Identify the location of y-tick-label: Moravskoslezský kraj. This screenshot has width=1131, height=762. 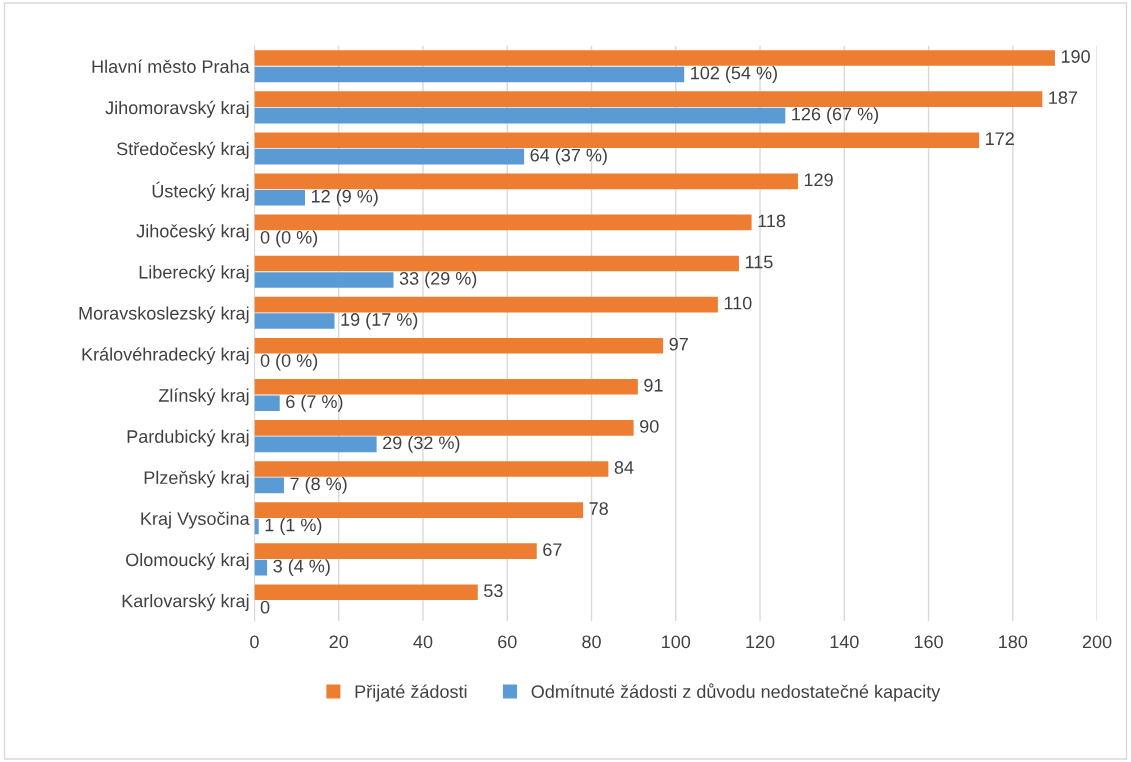
(164, 315).